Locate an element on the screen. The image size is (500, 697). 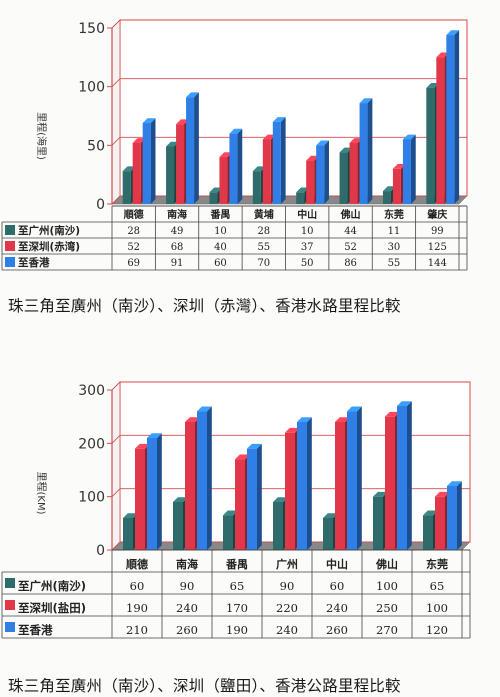
category-label: 順德 is located at coordinates (137, 564).